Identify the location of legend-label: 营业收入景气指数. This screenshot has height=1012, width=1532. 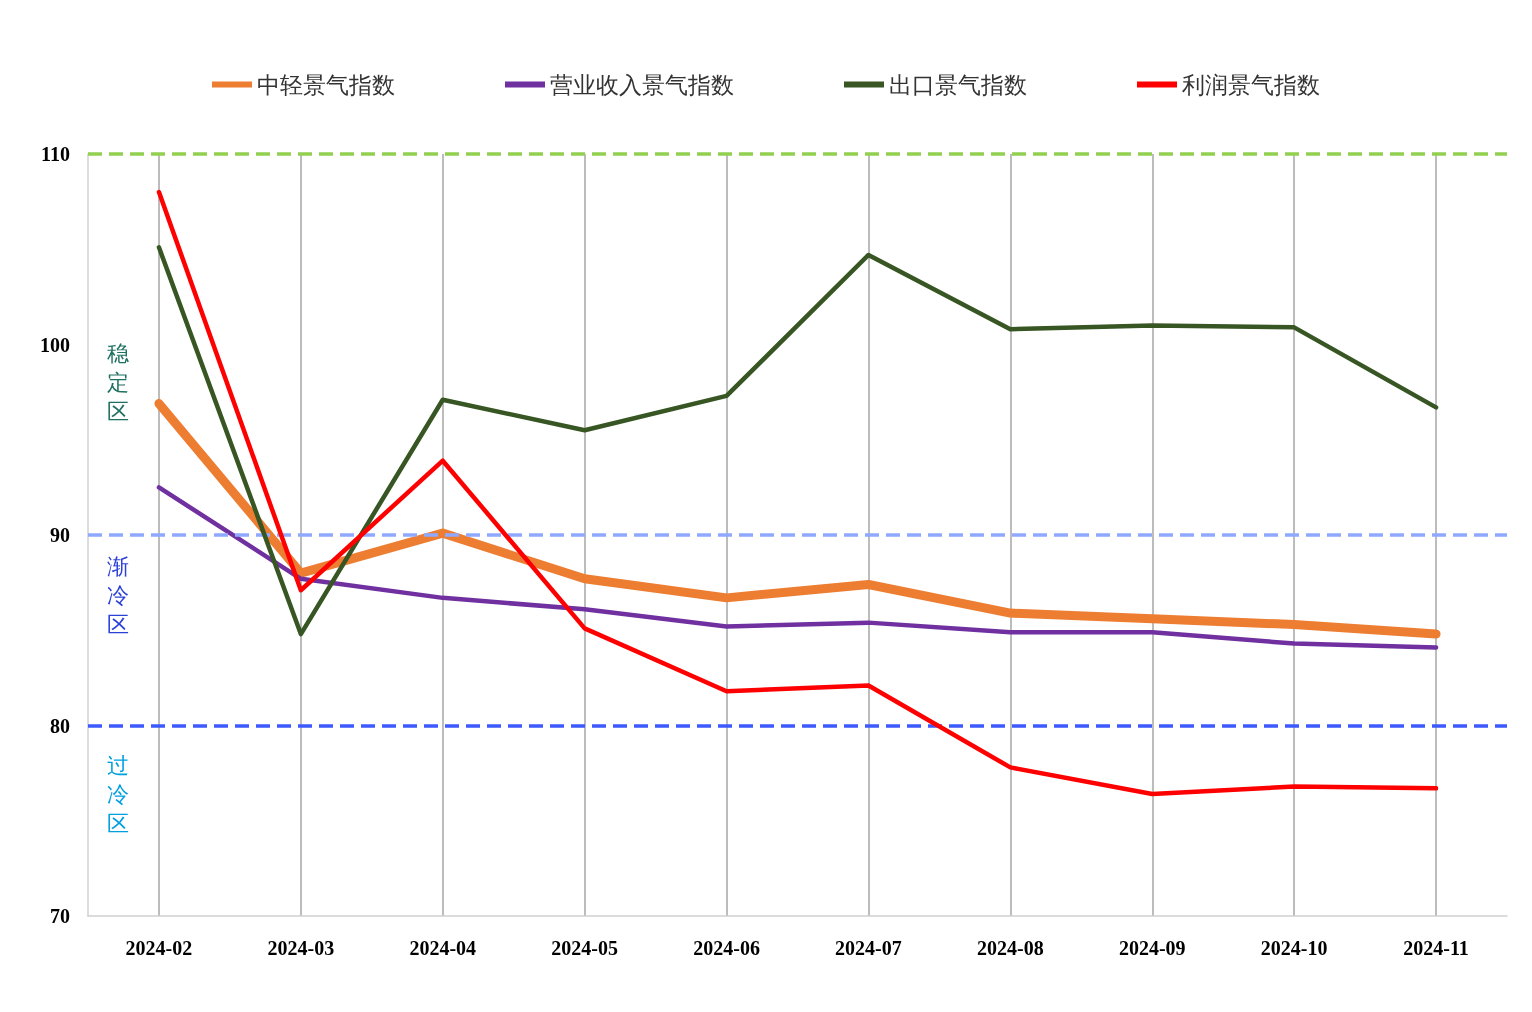
(642, 84).